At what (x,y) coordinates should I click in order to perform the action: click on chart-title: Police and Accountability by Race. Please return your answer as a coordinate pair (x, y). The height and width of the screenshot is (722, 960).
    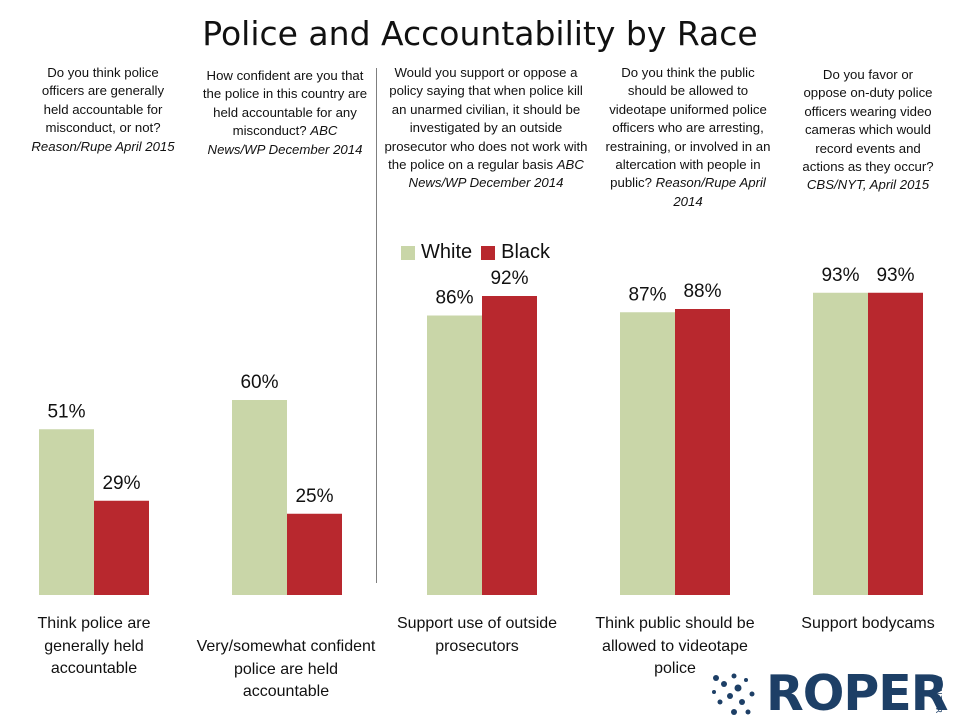
    Looking at the image, I should click on (480, 33).